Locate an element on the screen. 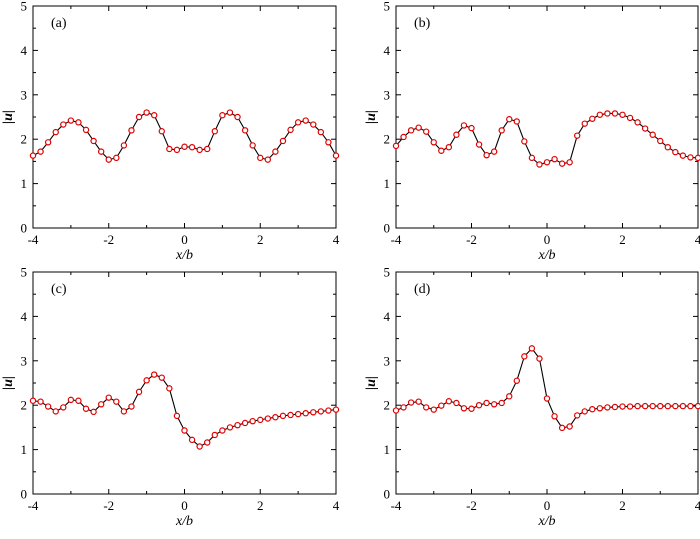  x-tick-label: 0 is located at coordinates (547, 505).